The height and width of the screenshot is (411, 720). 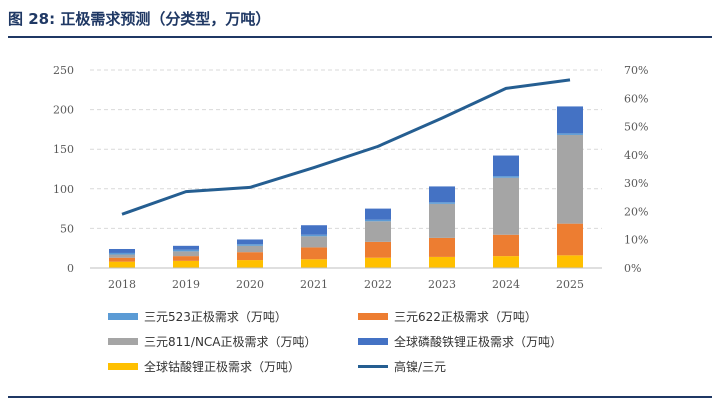 I want to click on y-right-tick-label: 50%, so click(x=636, y=127).